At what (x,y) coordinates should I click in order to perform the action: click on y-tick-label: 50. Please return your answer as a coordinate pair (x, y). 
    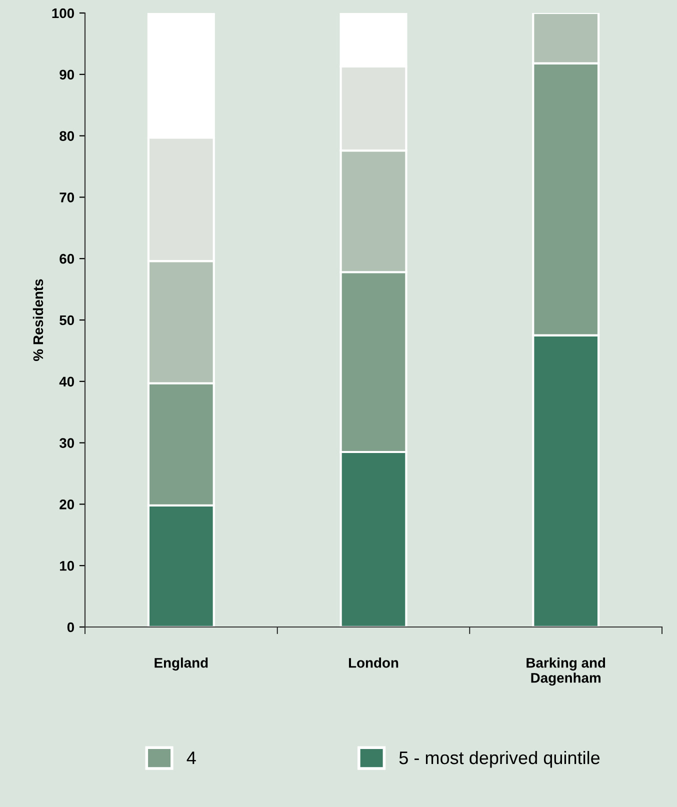
    Looking at the image, I should click on (67, 320).